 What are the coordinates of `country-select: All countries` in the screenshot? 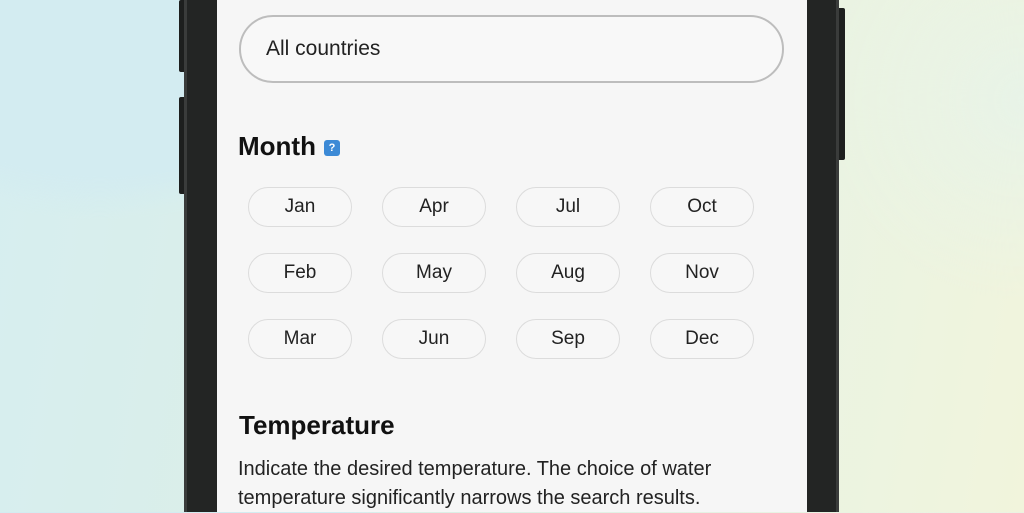 It's located at (511, 49).